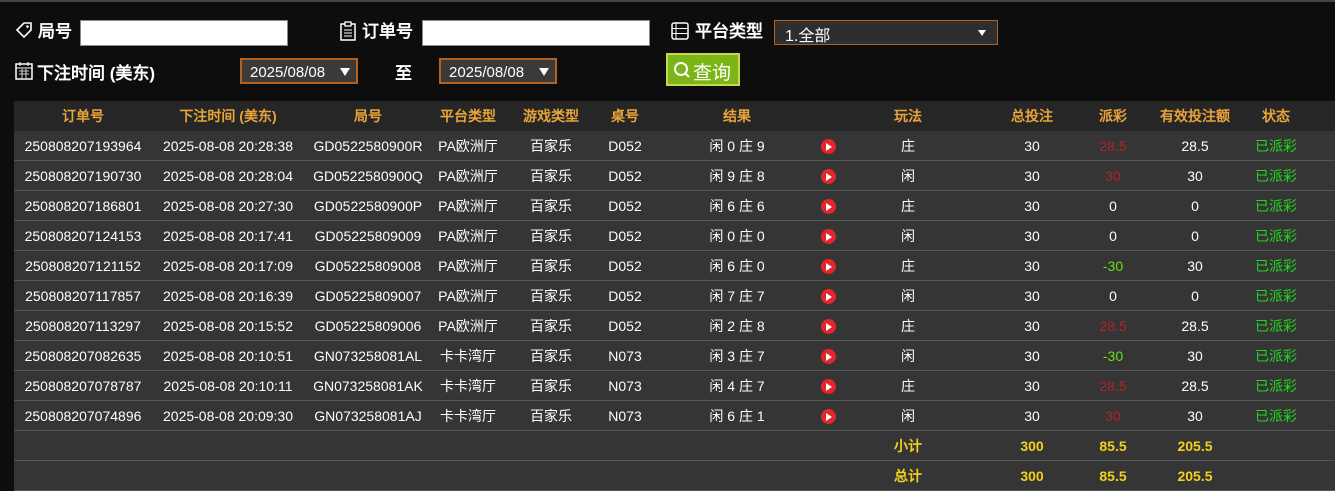  Describe the element at coordinates (1195, 446) in the screenshot. I see `summary-cell: 205.5` at that location.